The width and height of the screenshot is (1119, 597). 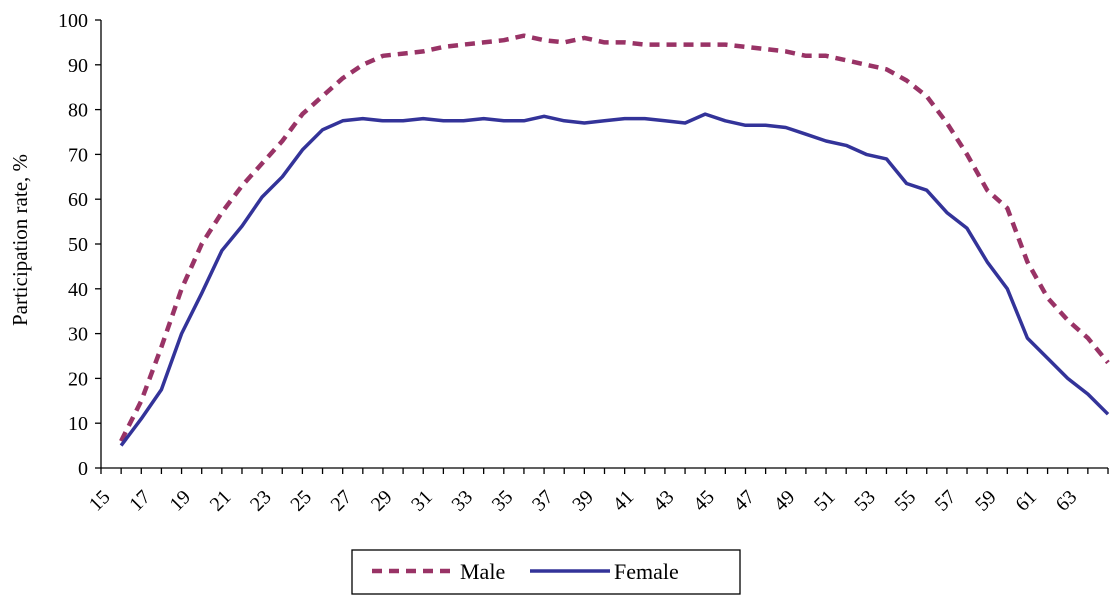 What do you see at coordinates (301, 501) in the screenshot?
I see `x-tick-label: 25` at bounding box center [301, 501].